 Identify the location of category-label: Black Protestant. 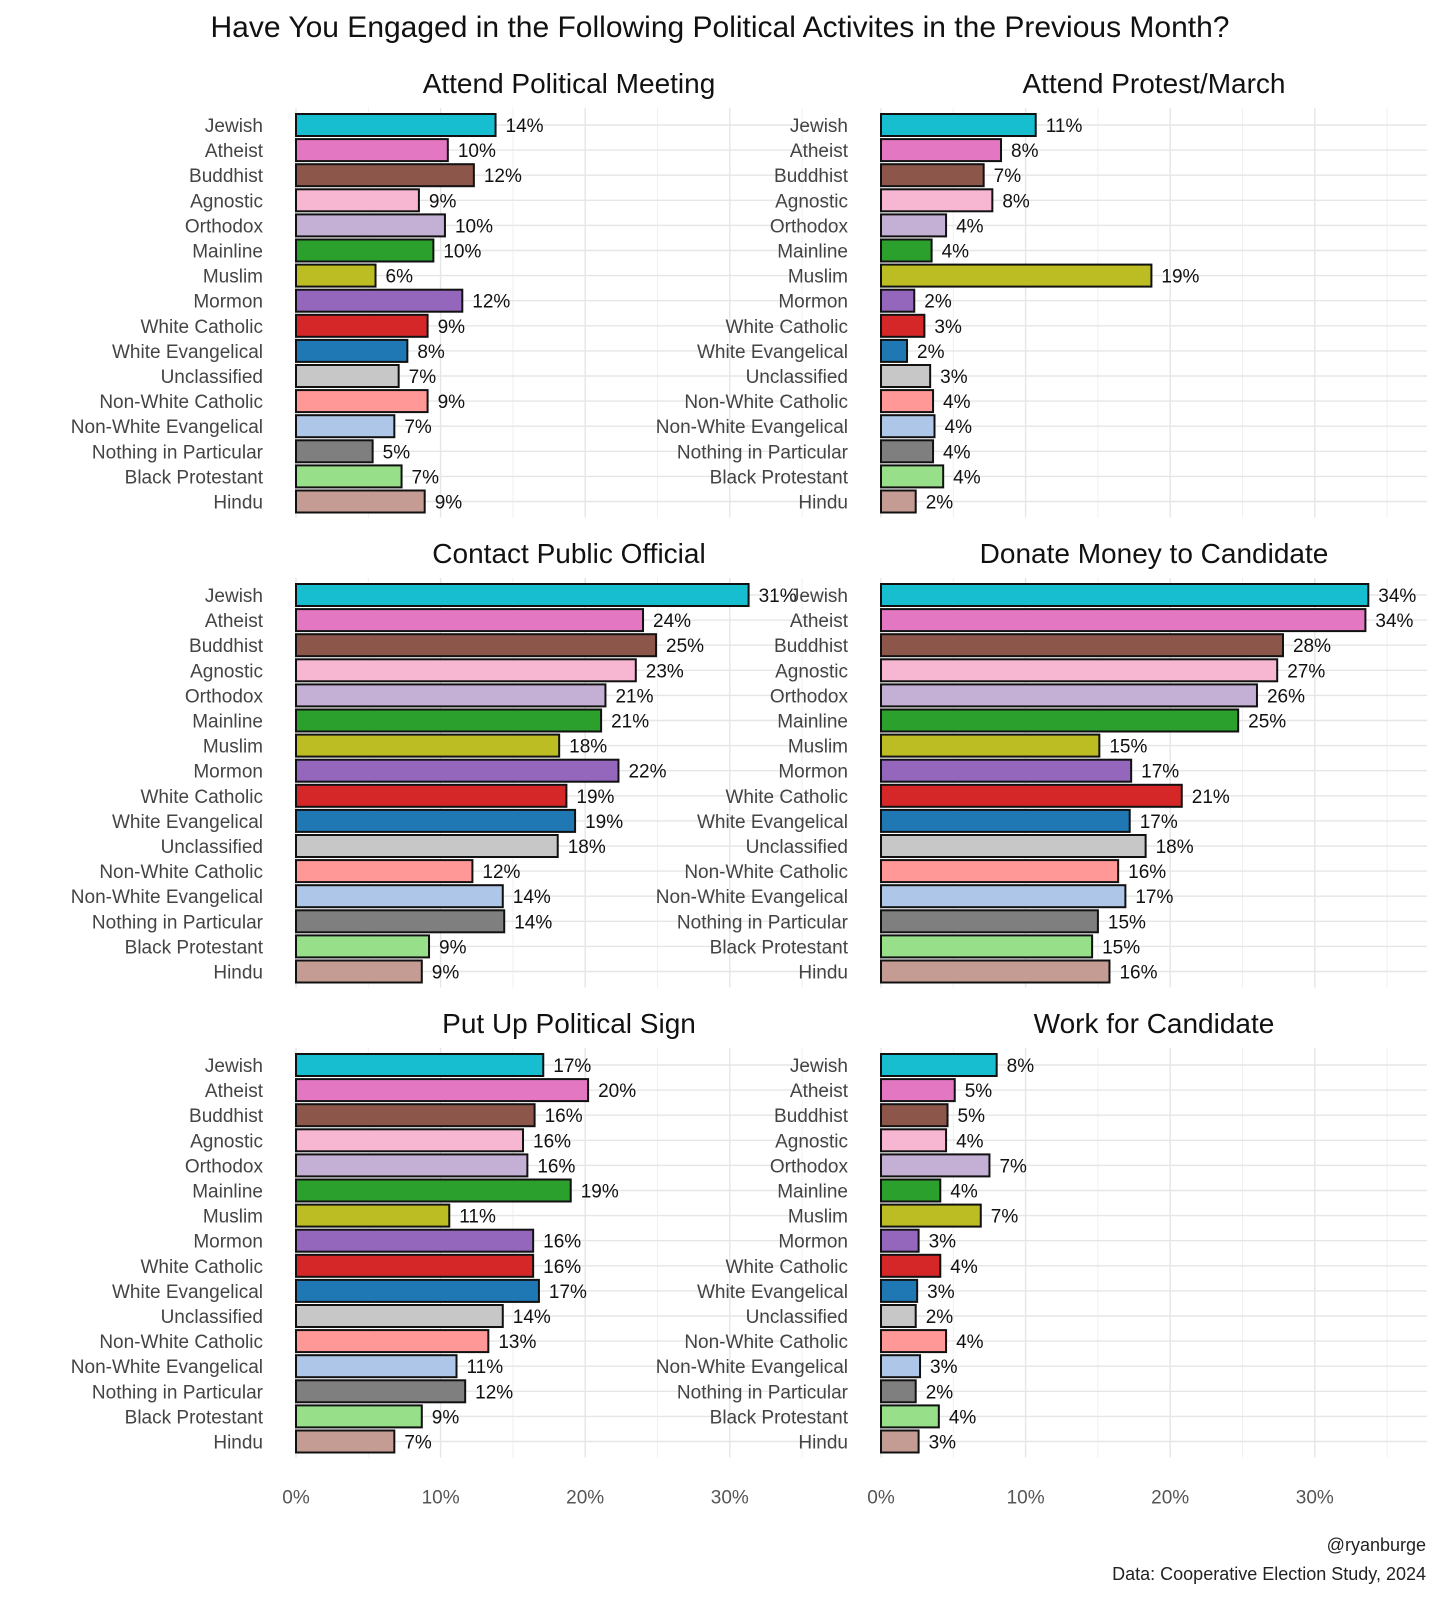
(194, 1417).